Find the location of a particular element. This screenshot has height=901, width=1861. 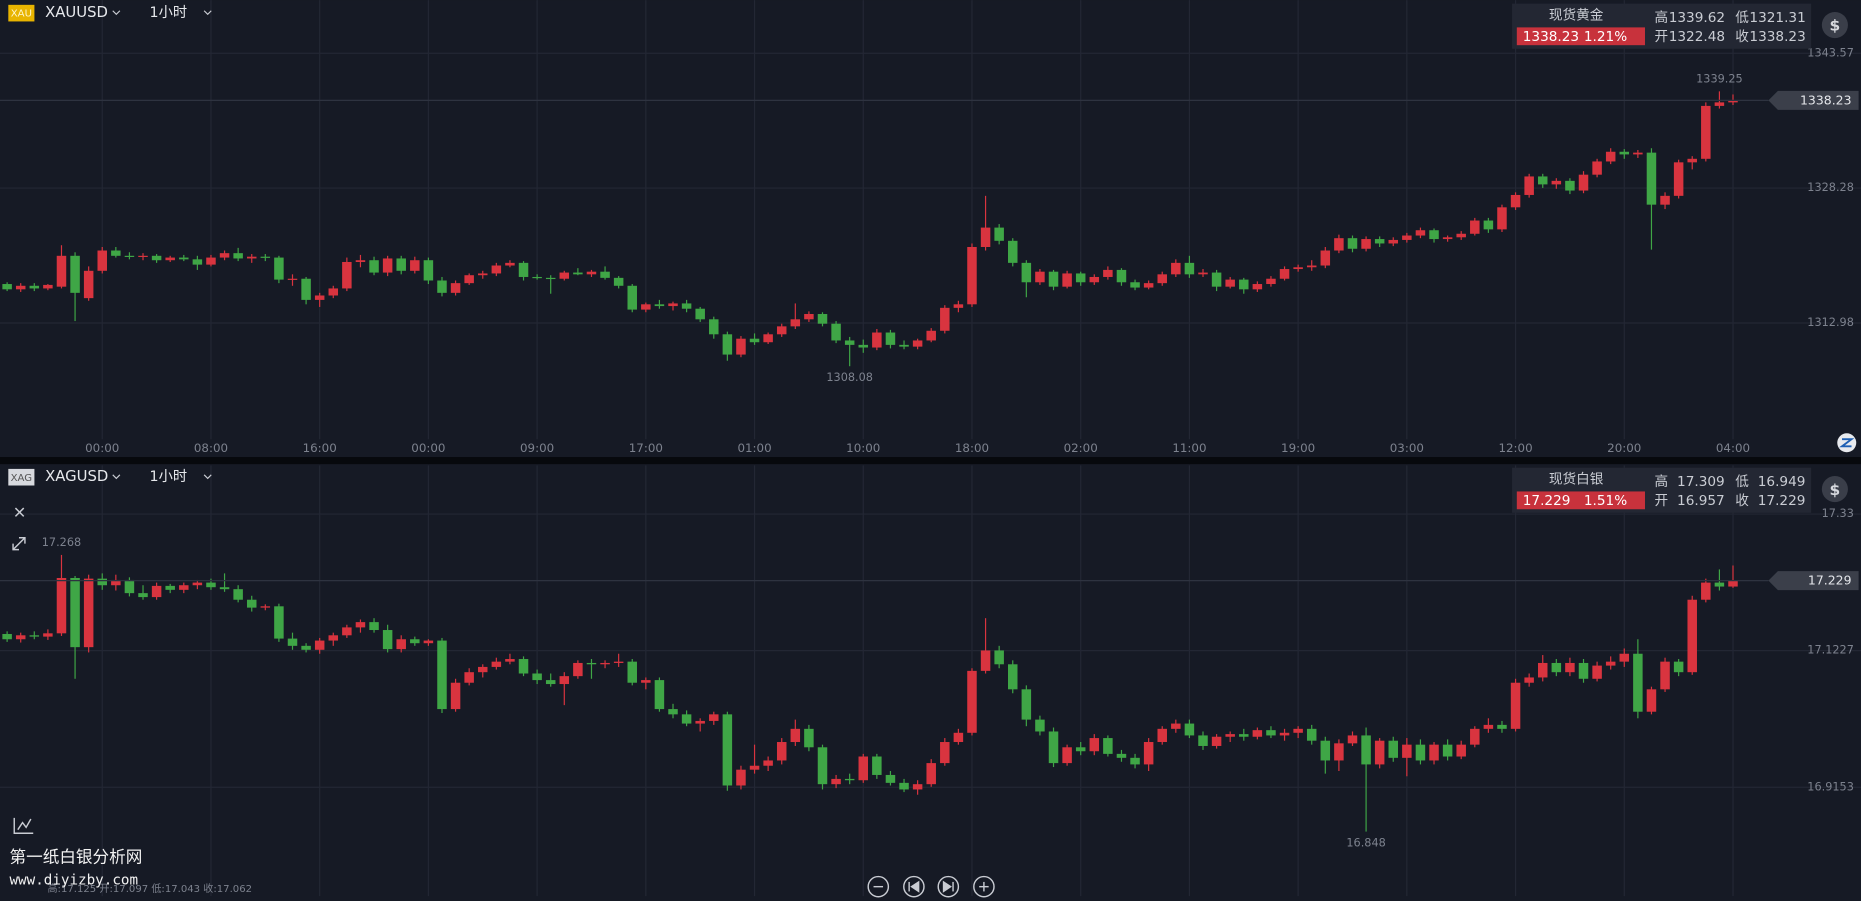

symbol: XAGUSD is located at coordinates (76, 476).